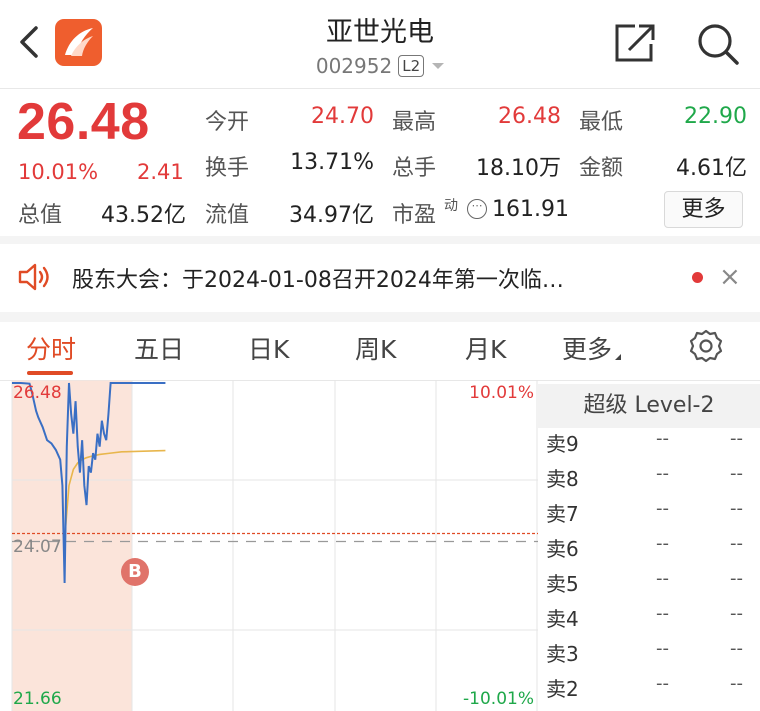 Image resolution: width=760 pixels, height=711 pixels. Describe the element at coordinates (706, 346) in the screenshot. I see `settings-gear-icon` at that location.